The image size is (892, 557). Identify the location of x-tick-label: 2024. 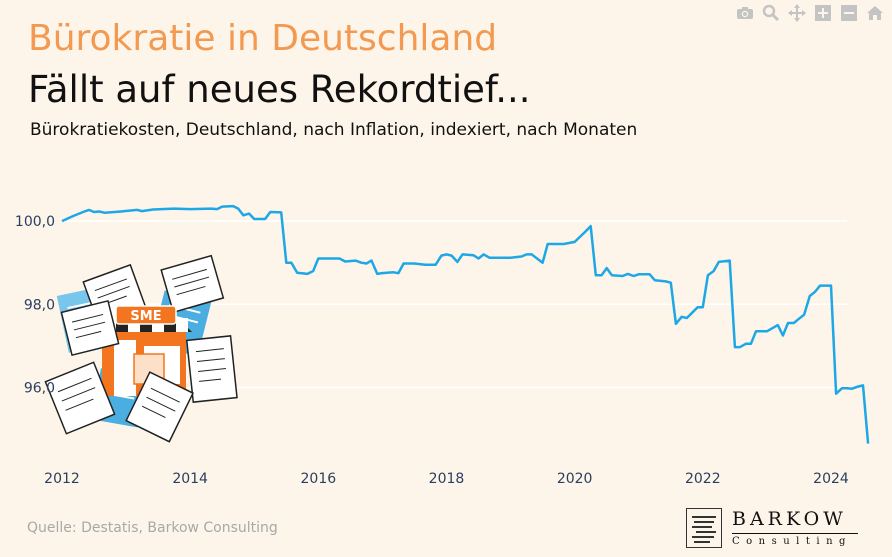
(831, 479).